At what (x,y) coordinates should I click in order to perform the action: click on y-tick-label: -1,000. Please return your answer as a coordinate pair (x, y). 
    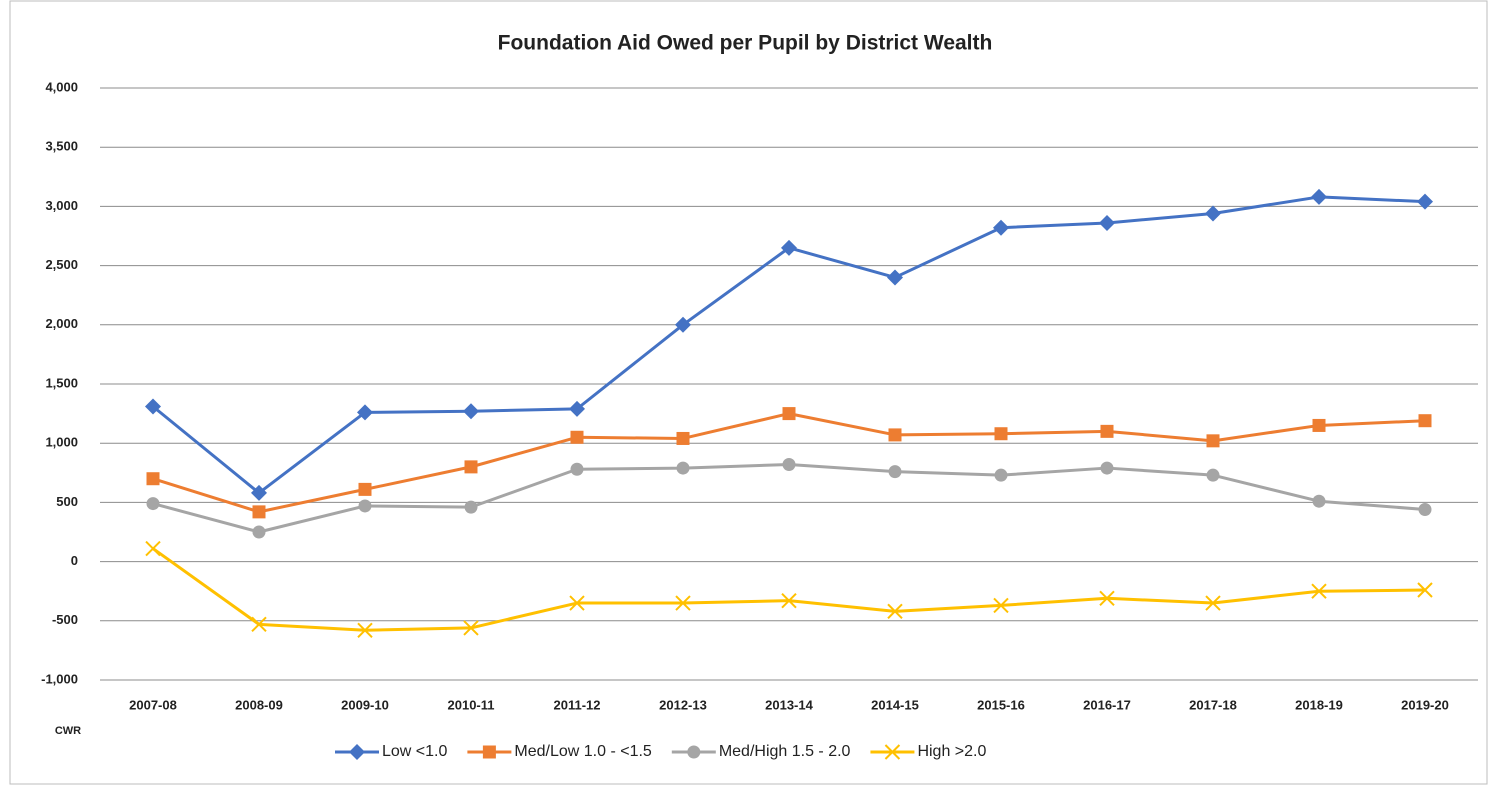
    Looking at the image, I should click on (59, 678).